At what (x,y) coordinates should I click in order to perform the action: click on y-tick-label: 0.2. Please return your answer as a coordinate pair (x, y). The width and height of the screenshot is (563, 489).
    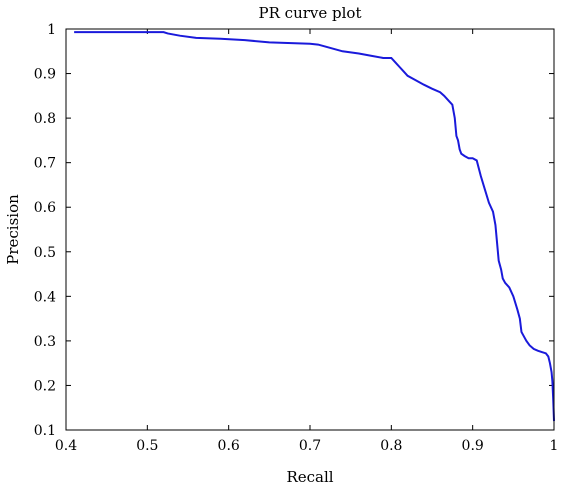
    Looking at the image, I should click on (45, 386).